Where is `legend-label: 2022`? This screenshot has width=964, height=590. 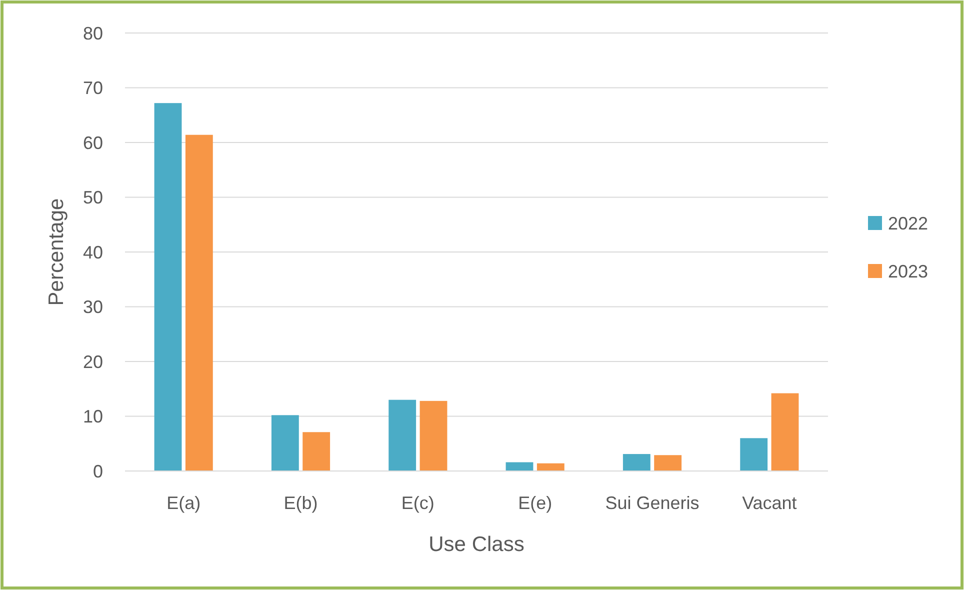 legend-label: 2022 is located at coordinates (908, 223).